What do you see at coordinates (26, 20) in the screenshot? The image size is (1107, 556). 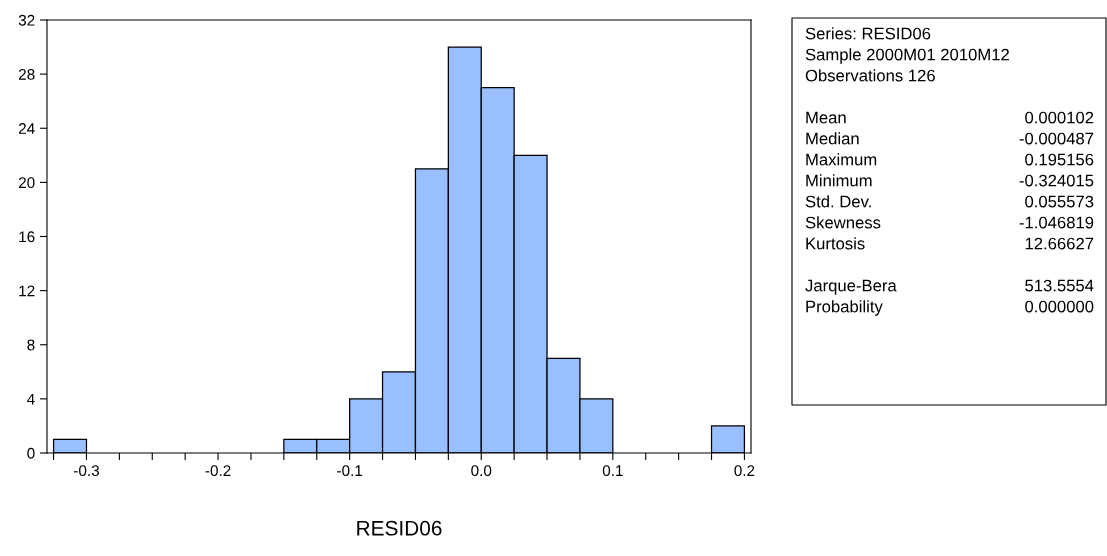 I see `y-tick-label: 32` at bounding box center [26, 20].